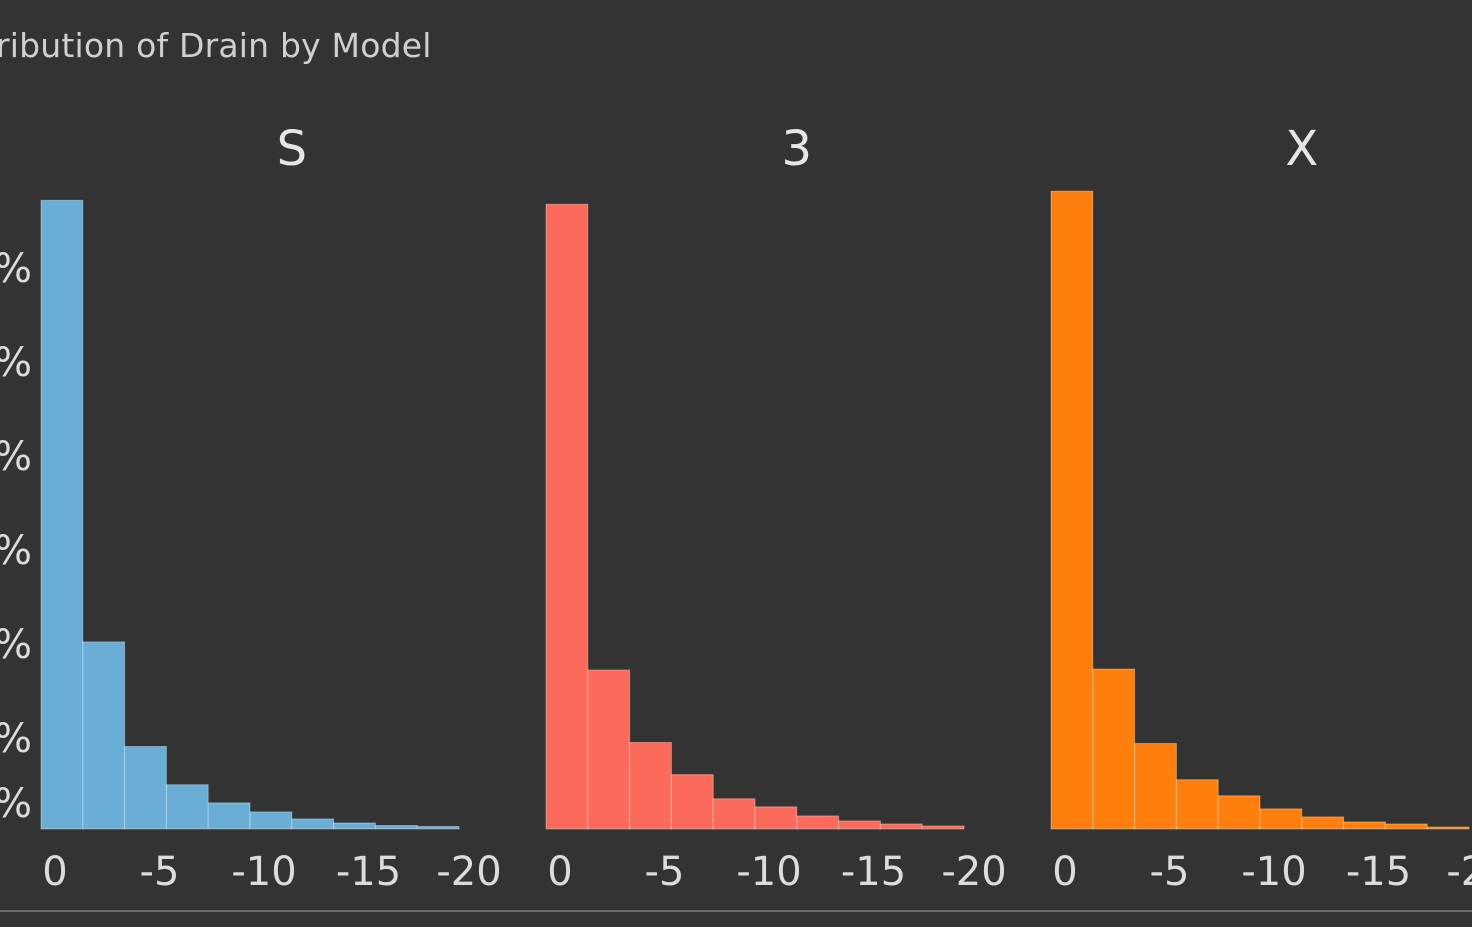  I want to click on panel-title-3: 3, so click(797, 149).